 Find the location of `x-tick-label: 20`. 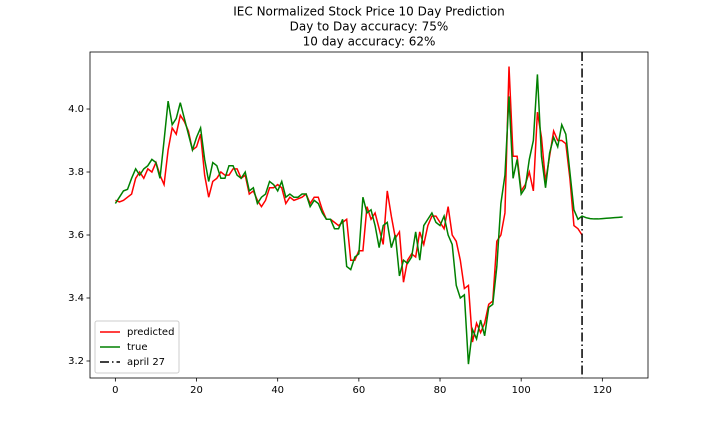

x-tick-label: 20 is located at coordinates (196, 390).